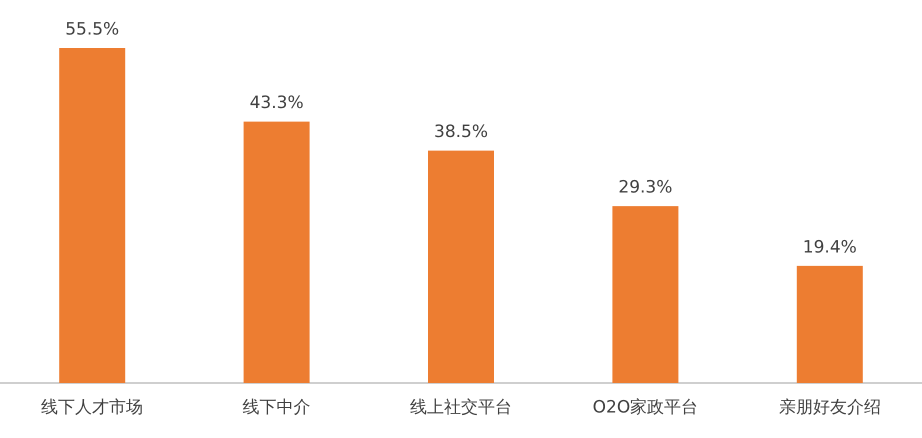  Describe the element at coordinates (829, 247) in the screenshot. I see `data-label: 19.4%` at that location.